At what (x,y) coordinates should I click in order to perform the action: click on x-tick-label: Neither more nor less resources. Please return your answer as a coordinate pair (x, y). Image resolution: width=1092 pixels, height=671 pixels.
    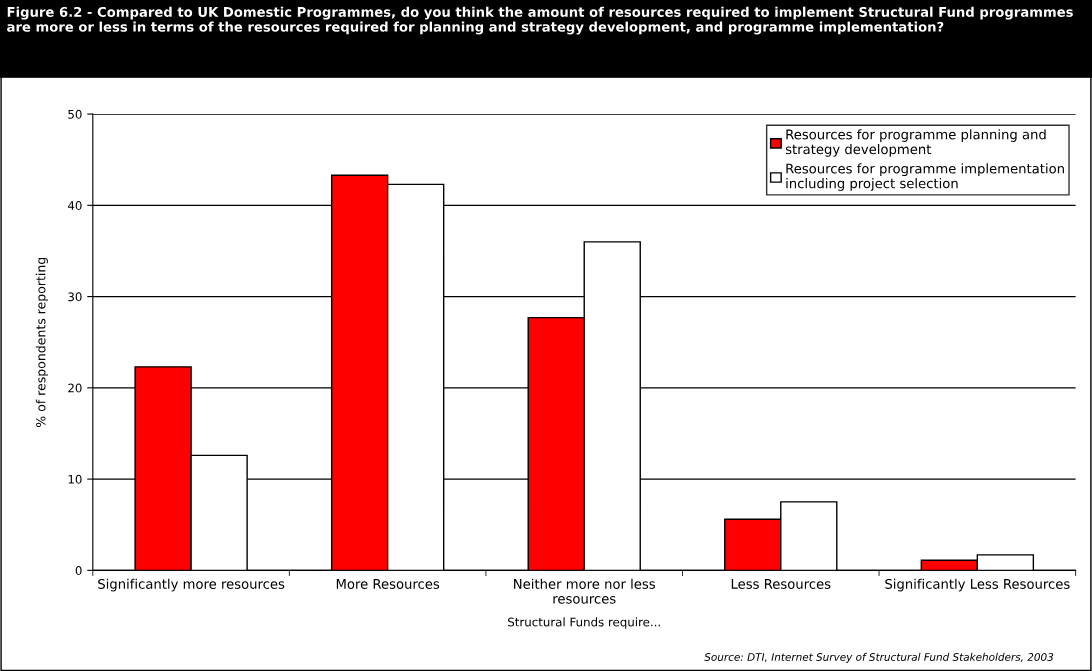
    Looking at the image, I should click on (585, 591).